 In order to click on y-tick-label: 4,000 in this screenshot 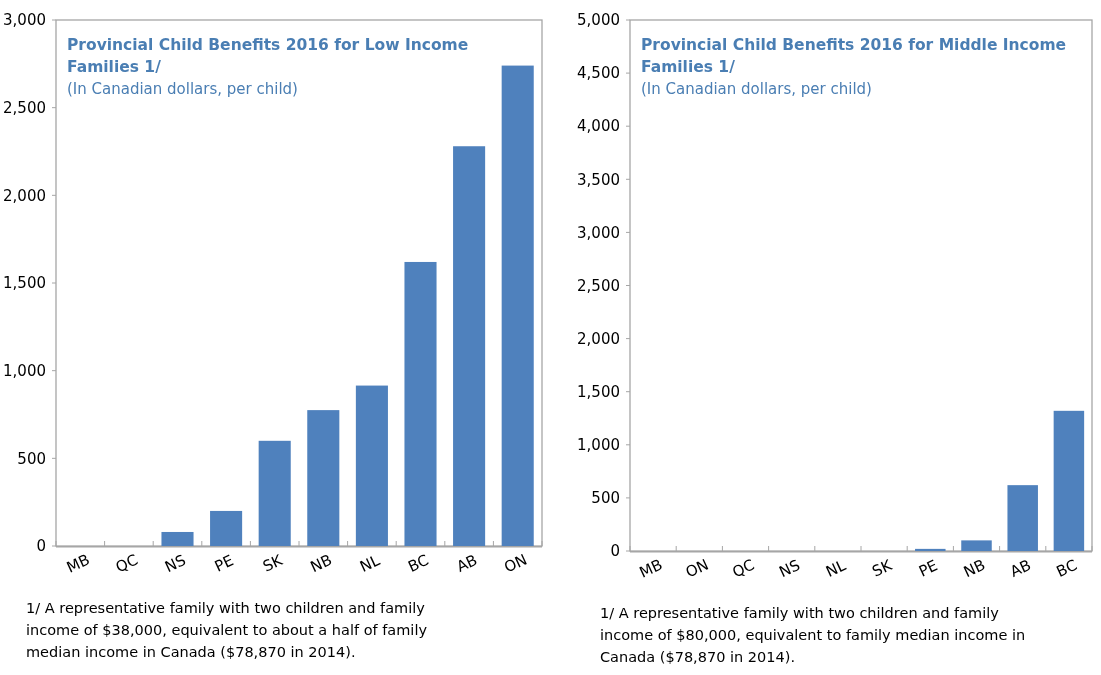, I will do `click(598, 126)`.